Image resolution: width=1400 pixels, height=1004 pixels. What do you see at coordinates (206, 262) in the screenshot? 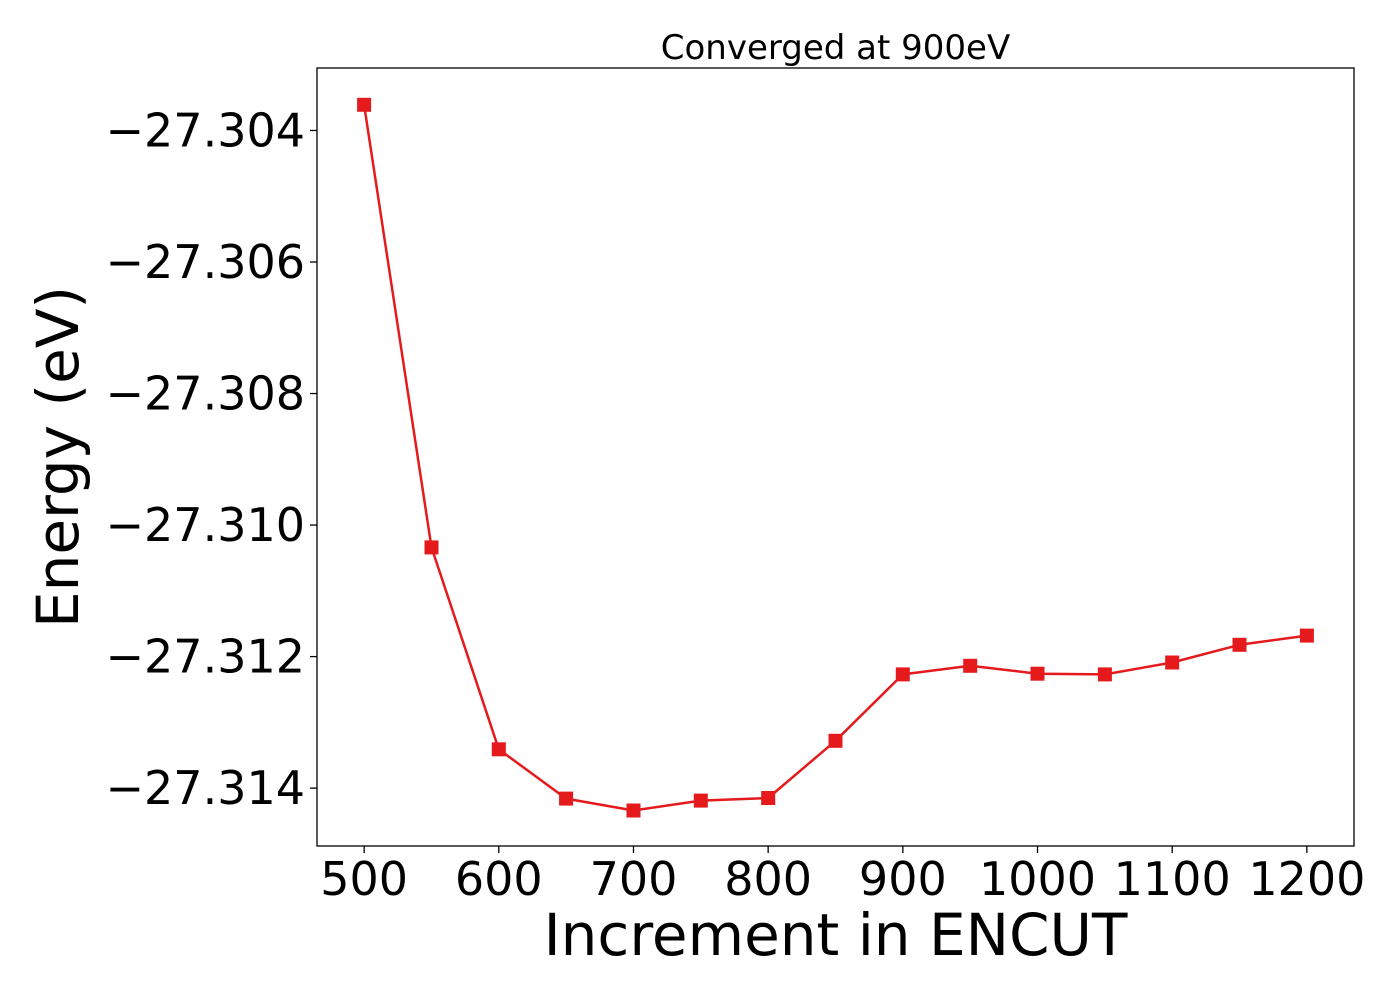
I see `y-tick-label: −27.306` at bounding box center [206, 262].